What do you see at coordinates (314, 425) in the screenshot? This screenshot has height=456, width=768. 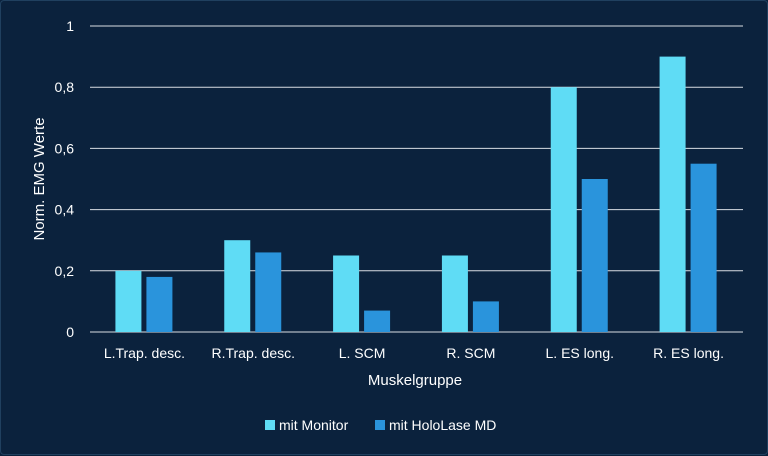 I see `legend-label: mit Monitor` at bounding box center [314, 425].